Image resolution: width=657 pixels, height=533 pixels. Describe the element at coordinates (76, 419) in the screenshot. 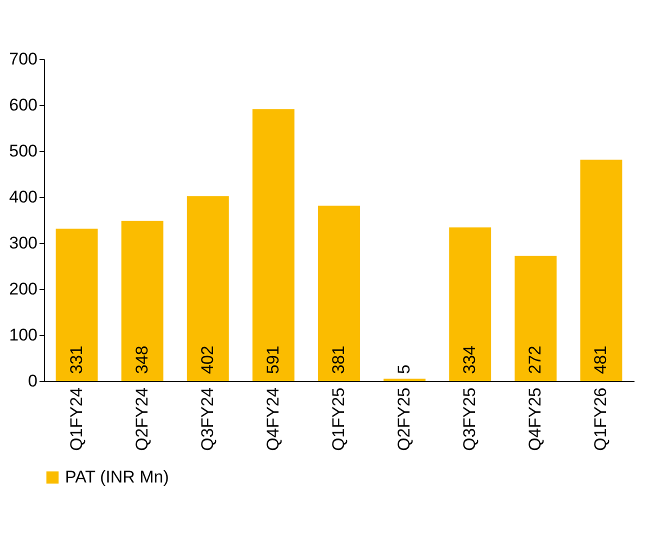

I see `x-tick-label: Q1FY24` at that location.